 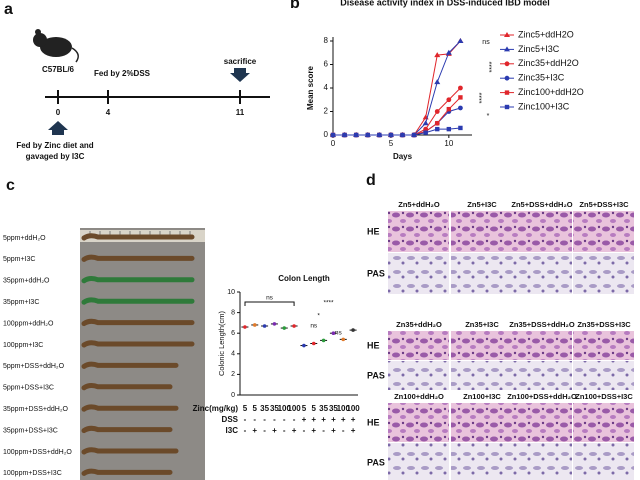 I want to click on photo-label: 5ppm+DSS+I3C, so click(x=28, y=388).